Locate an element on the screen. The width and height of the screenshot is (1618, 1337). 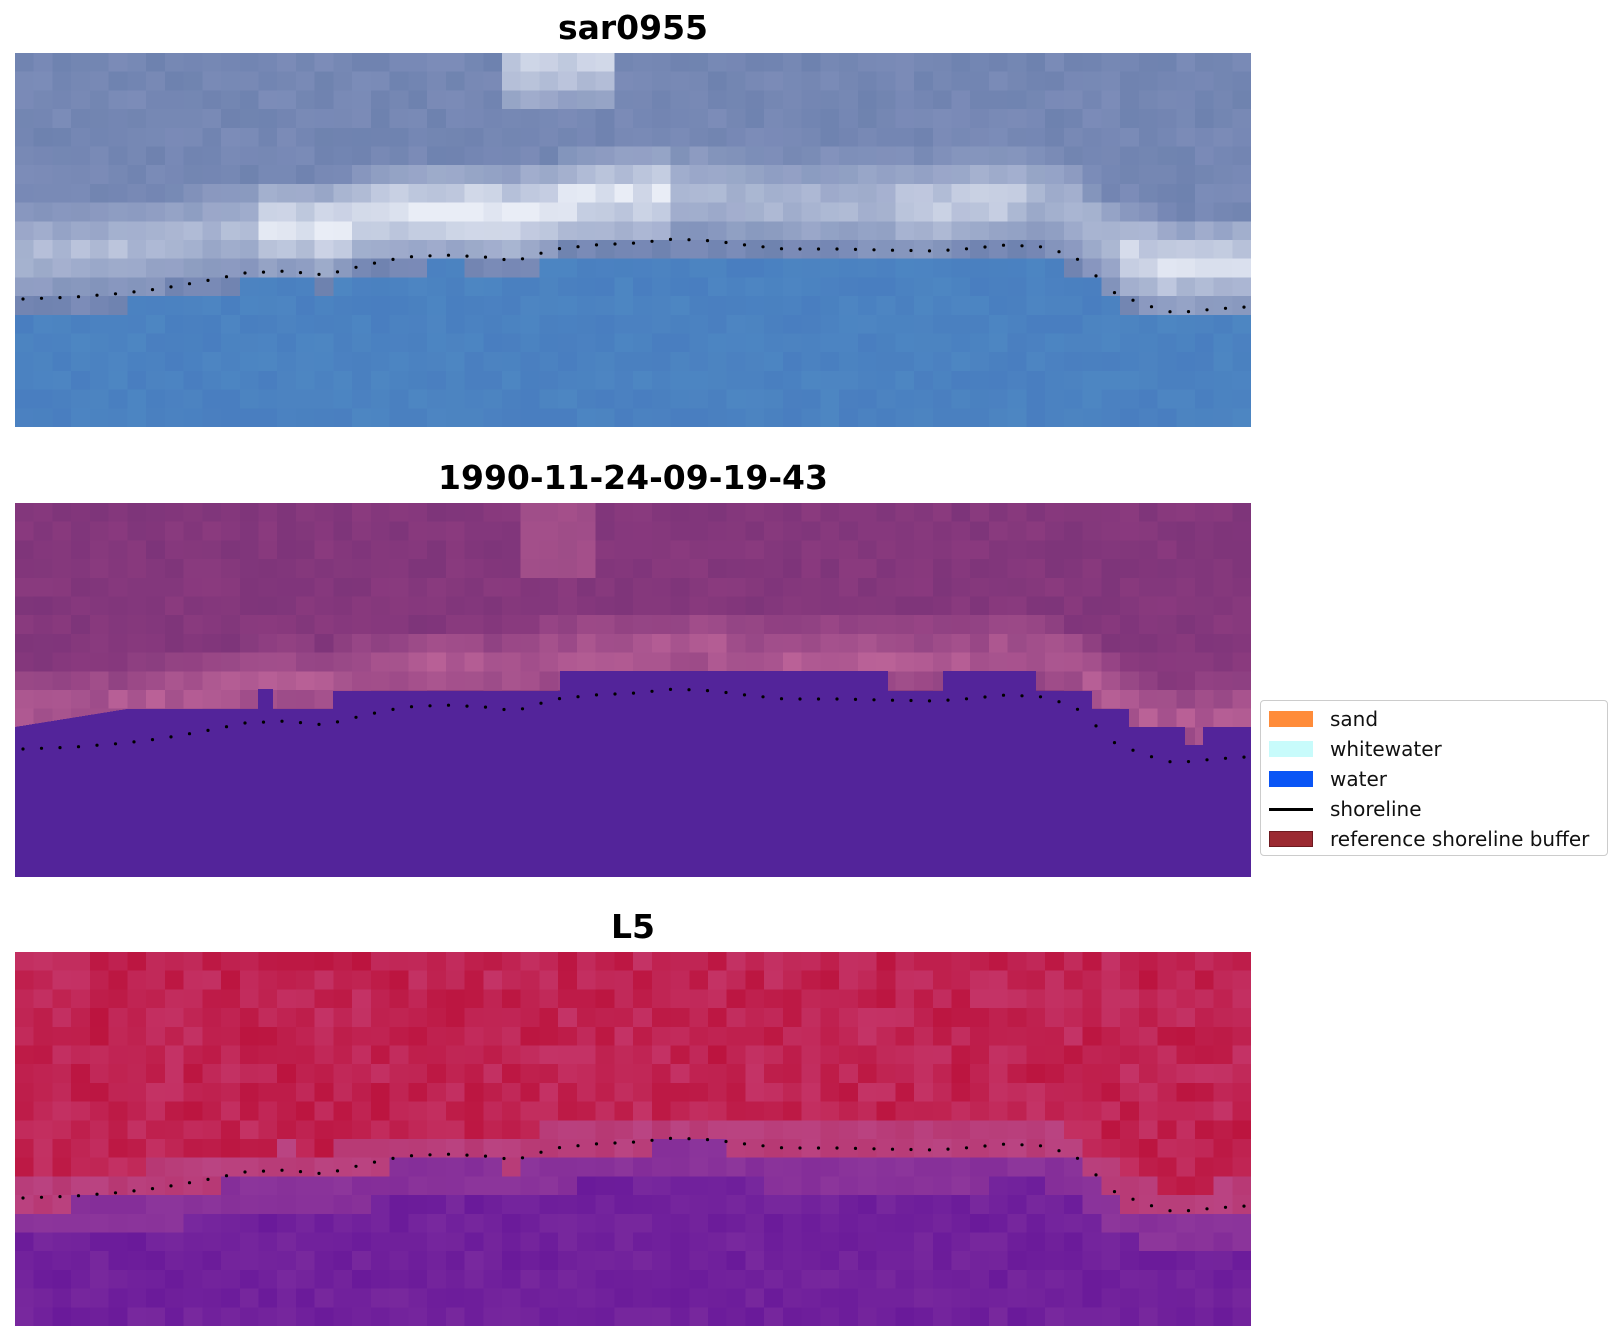
legend-item-whitewater: whitewater is located at coordinates (1355, 749).